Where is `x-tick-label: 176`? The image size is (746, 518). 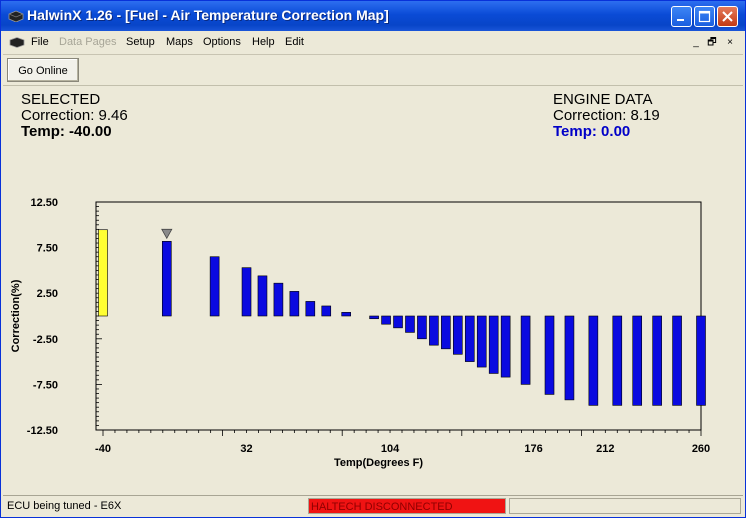 x-tick-label: 176 is located at coordinates (533, 449).